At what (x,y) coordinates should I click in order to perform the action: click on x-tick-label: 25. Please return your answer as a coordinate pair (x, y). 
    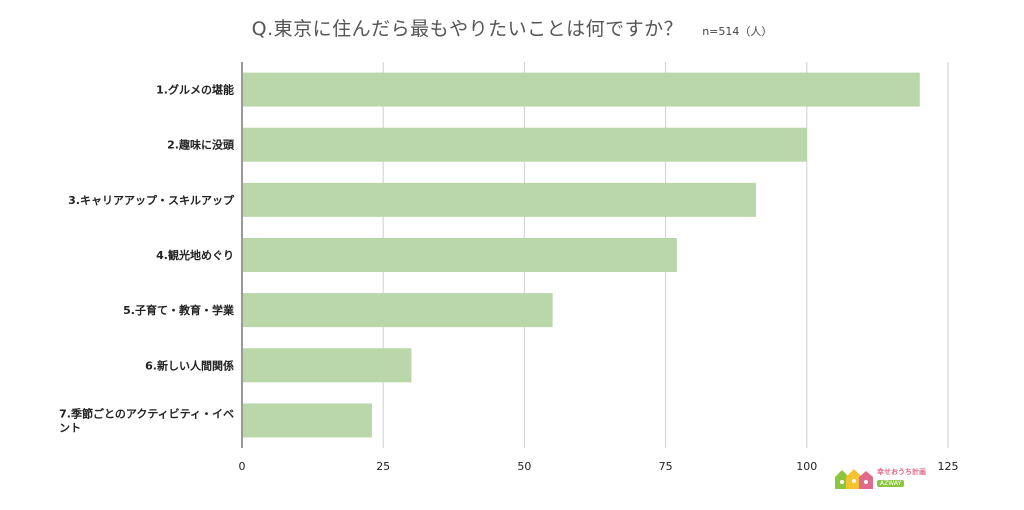
    Looking at the image, I should click on (383, 466).